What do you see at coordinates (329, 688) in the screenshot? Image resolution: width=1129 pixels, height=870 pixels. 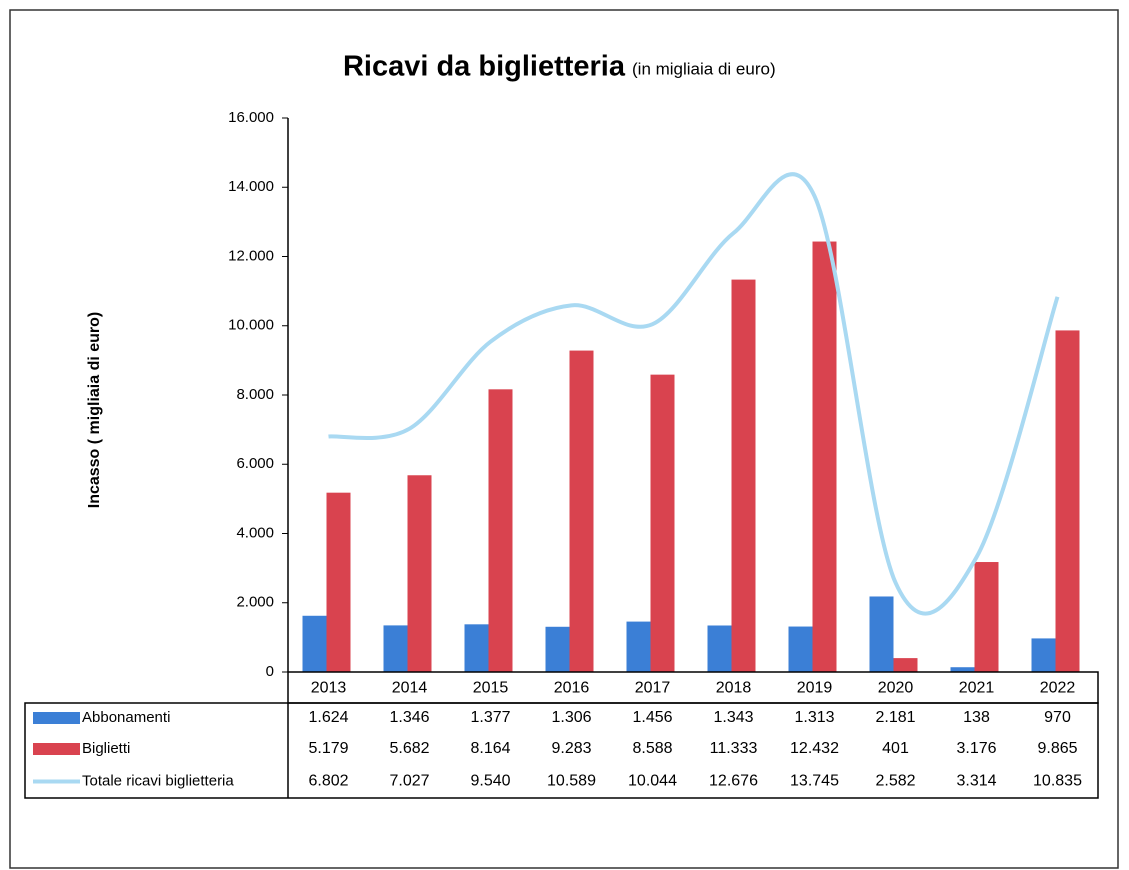 I see `x-tick-label: 2013` at bounding box center [329, 688].